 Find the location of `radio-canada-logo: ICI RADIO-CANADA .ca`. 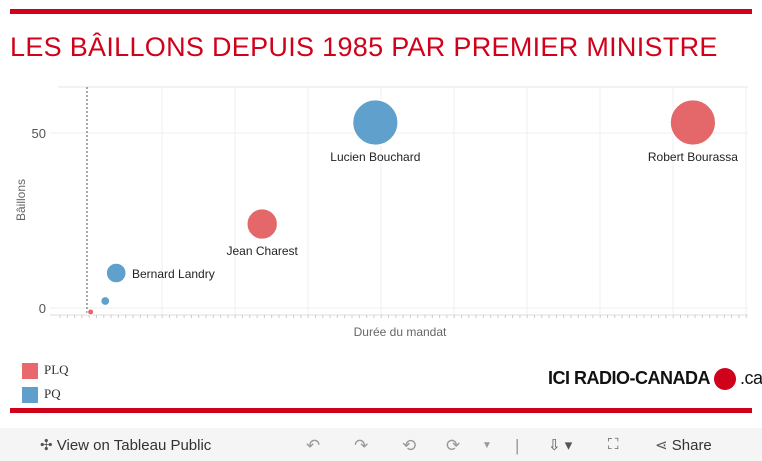

radio-canada-logo: ICI RADIO-CANADA .ca is located at coordinates (655, 379).